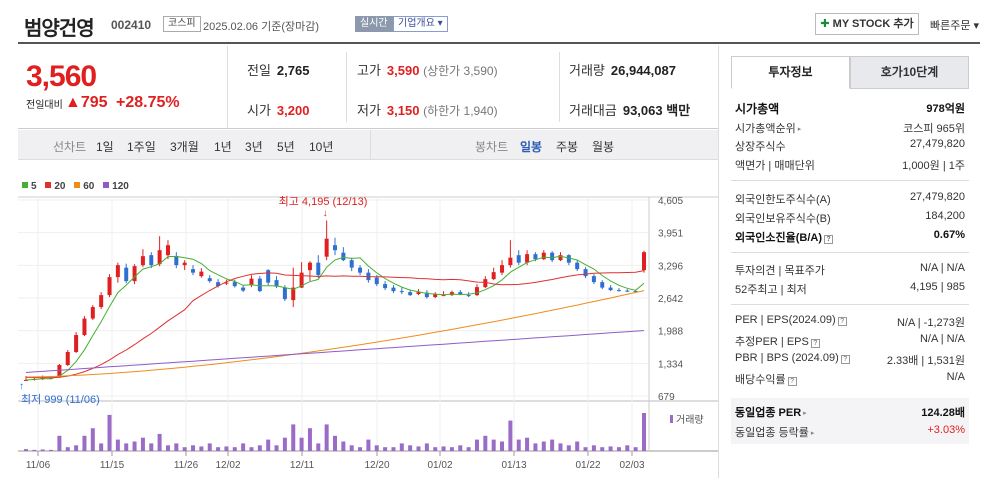  Describe the element at coordinates (112, 465) in the screenshot. I see `x-tick-label: 11/15` at that location.